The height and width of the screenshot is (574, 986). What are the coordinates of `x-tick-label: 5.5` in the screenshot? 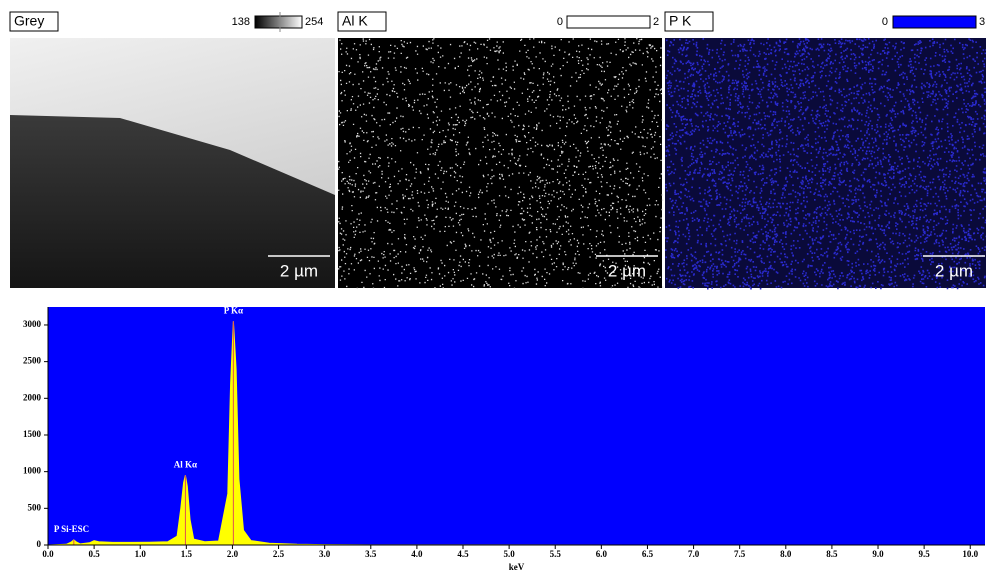 It's located at (556, 554).